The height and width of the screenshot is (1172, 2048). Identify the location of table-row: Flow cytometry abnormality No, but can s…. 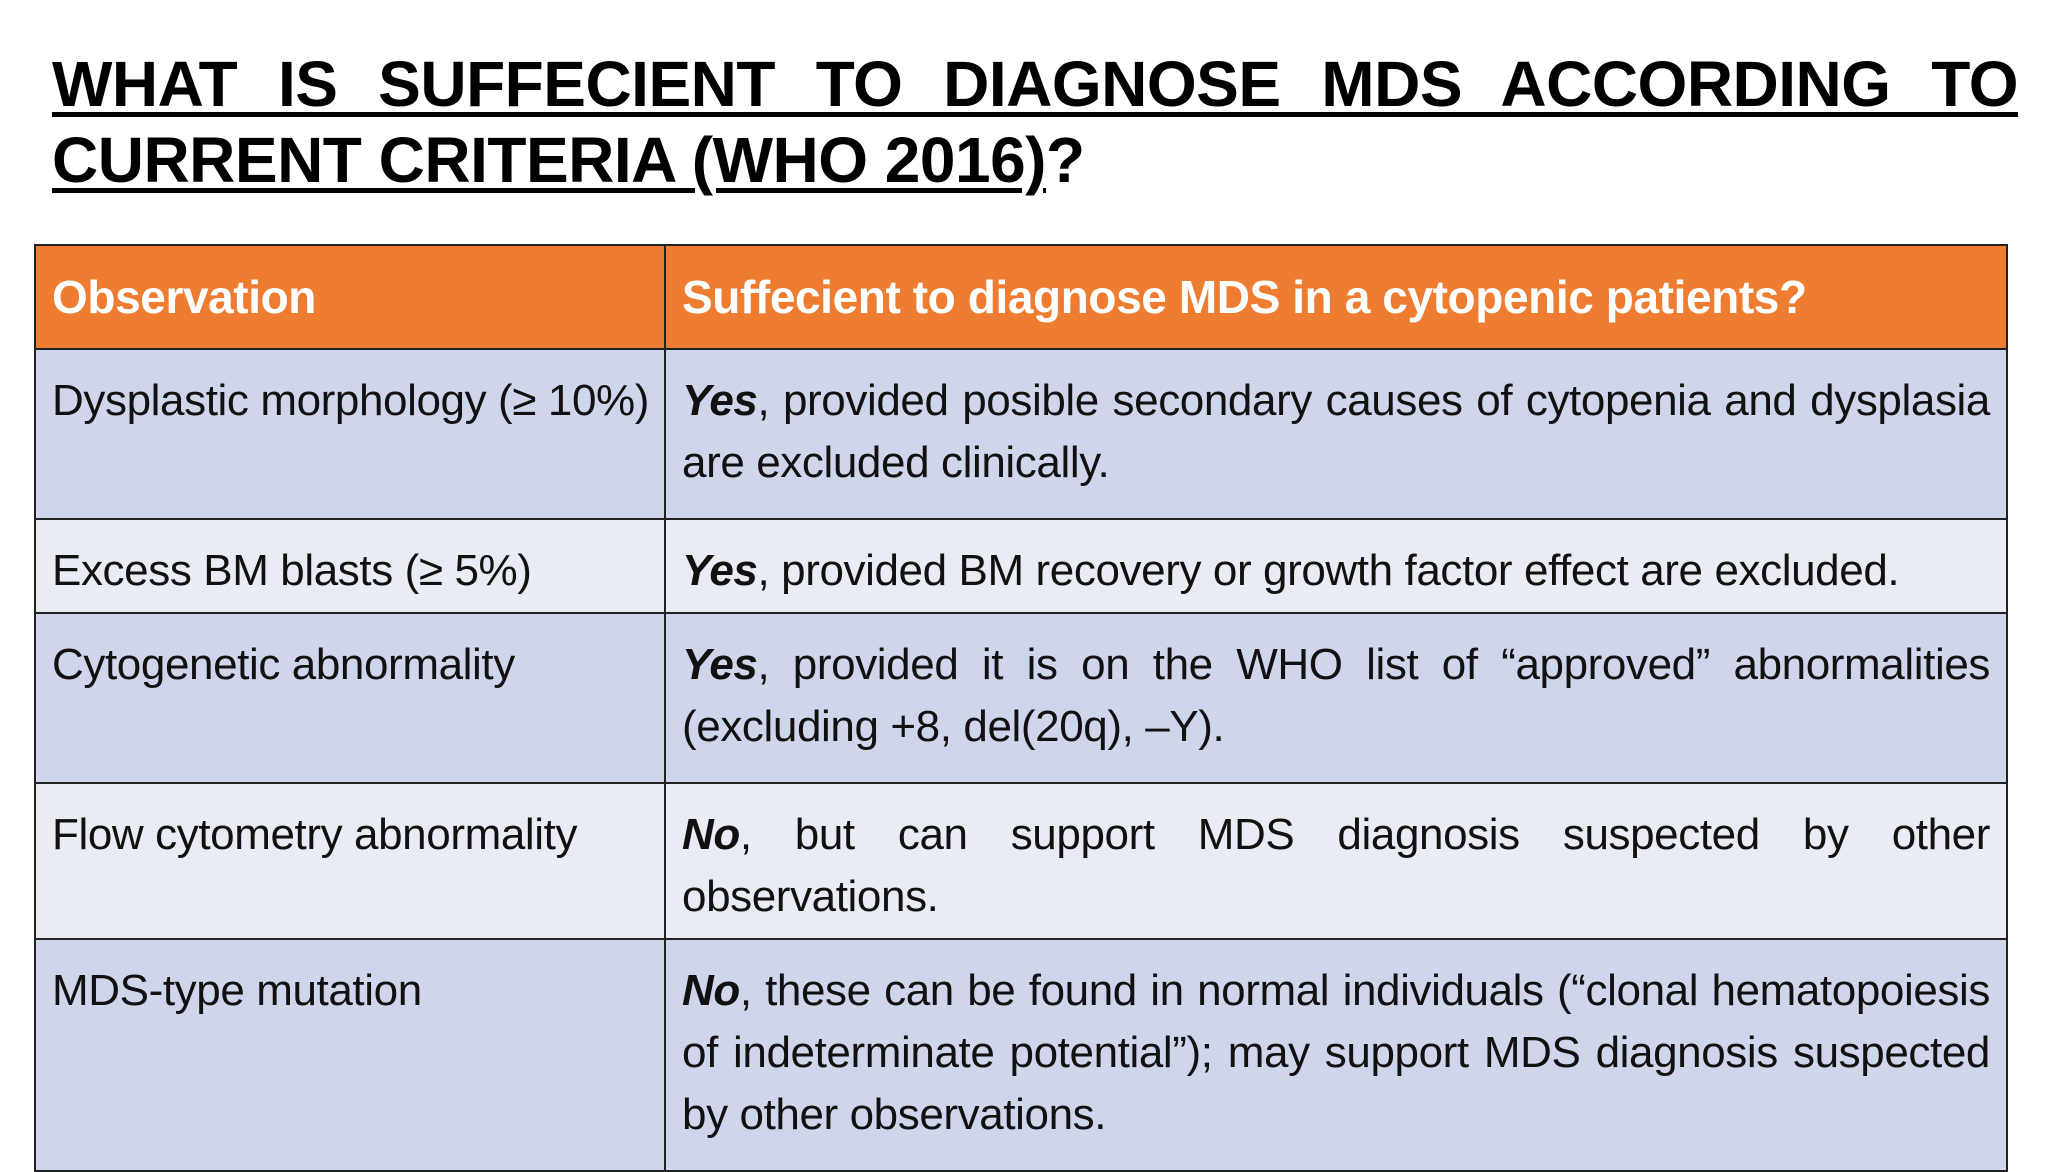
(1021, 861).